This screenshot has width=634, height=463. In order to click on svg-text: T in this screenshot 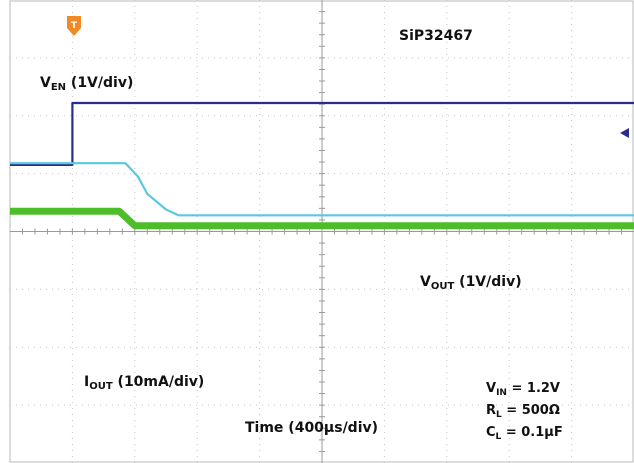, I will do `click(74, 26)`.